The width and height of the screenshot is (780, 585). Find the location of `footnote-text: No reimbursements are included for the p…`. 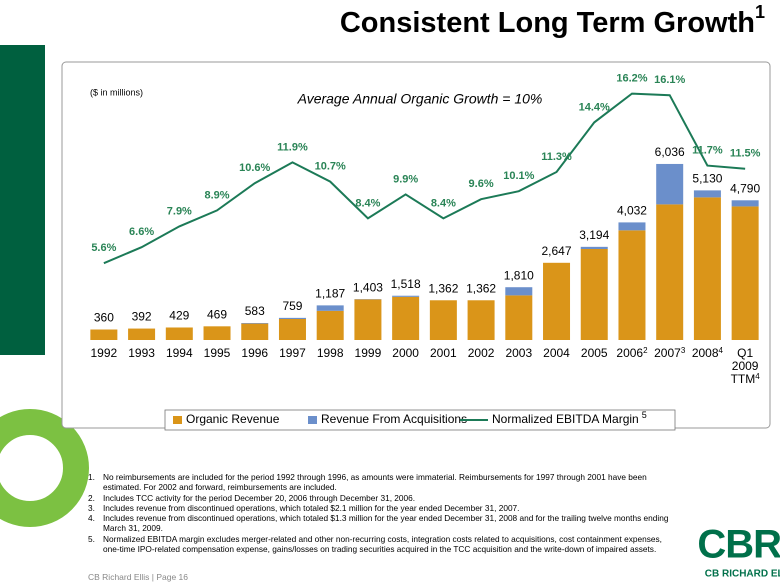

footnote-text: No reimbursements are included for the p… is located at coordinates (375, 482).